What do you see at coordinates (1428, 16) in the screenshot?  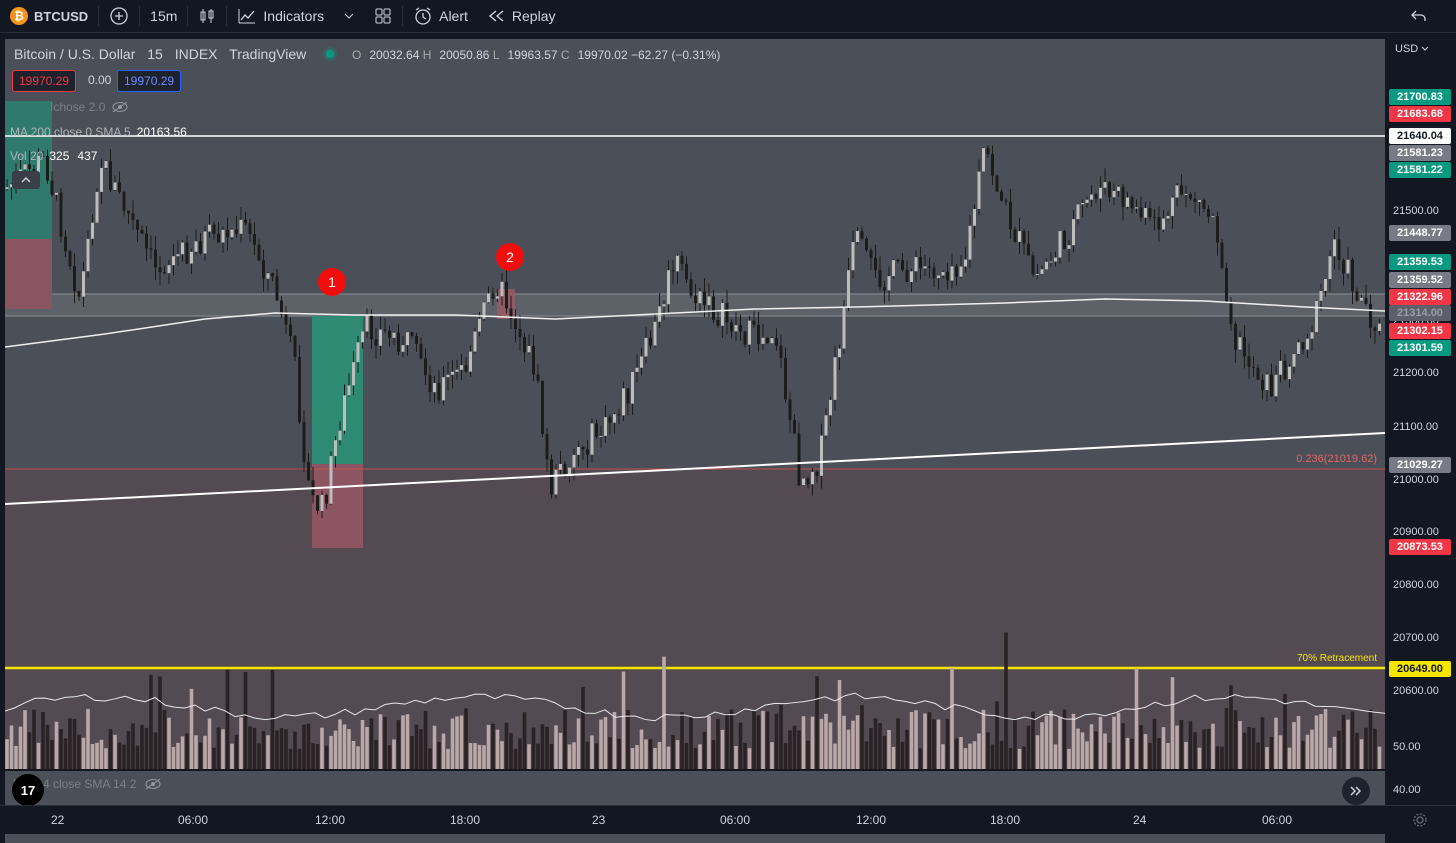 I see `undo-button` at bounding box center [1428, 16].